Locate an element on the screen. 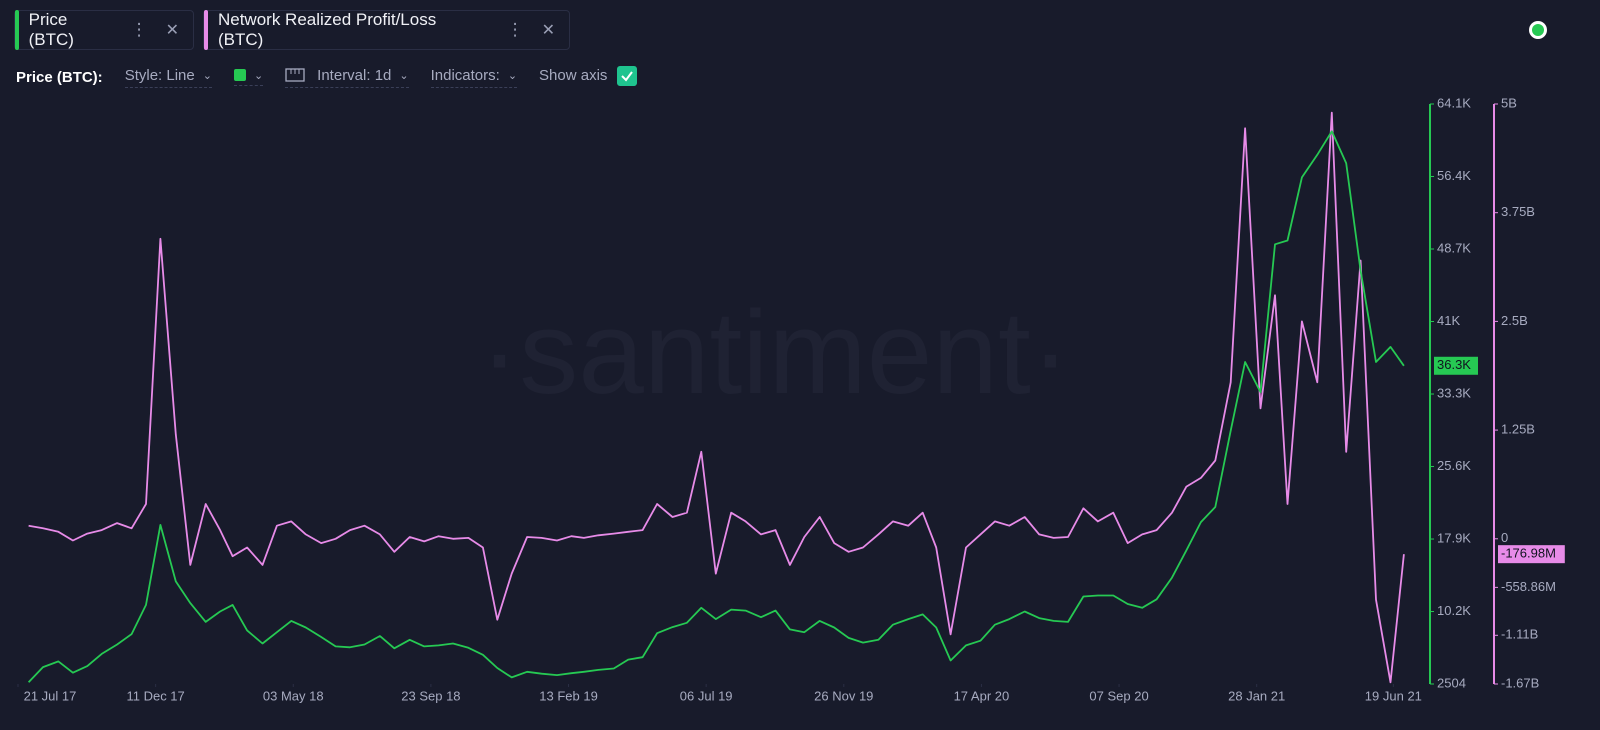  y-tick-label: 1.25B is located at coordinates (1518, 429).